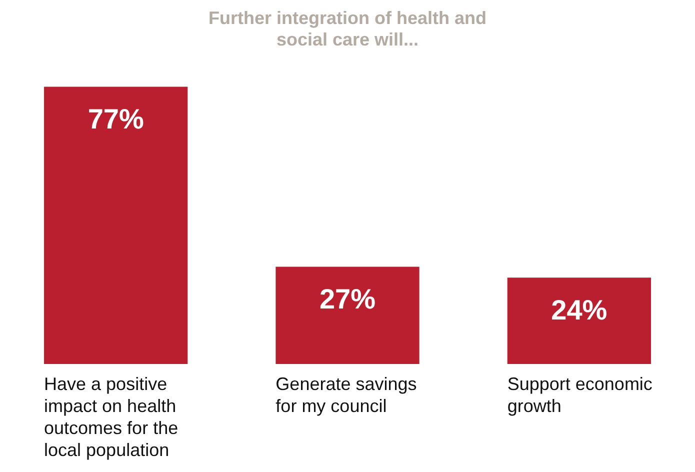  What do you see at coordinates (346, 395) in the screenshot?
I see `x-tick-label: Generate savings for my council` at bounding box center [346, 395].